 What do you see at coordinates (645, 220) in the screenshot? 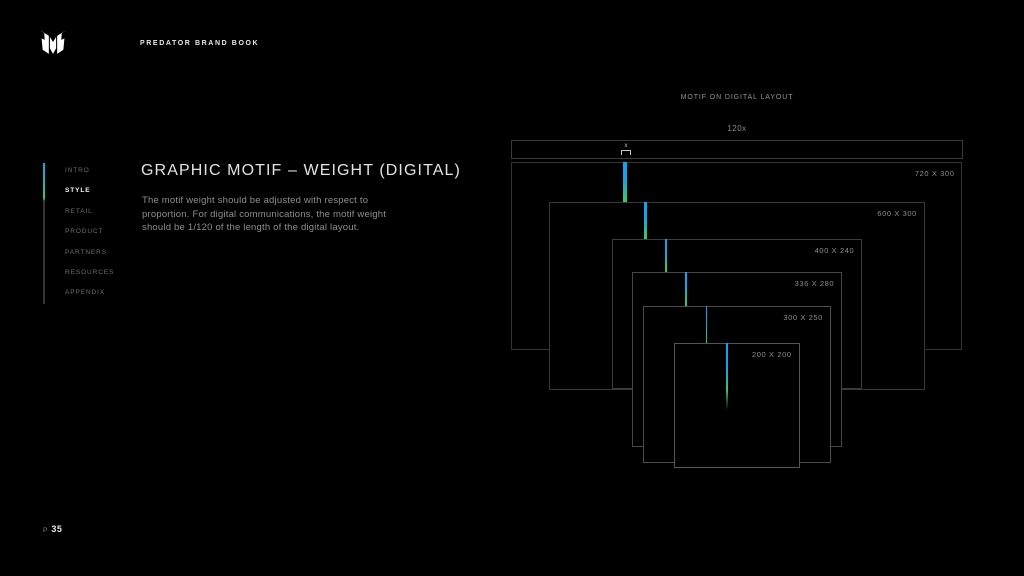
I see `motif-stripe-600x300` at bounding box center [645, 220].